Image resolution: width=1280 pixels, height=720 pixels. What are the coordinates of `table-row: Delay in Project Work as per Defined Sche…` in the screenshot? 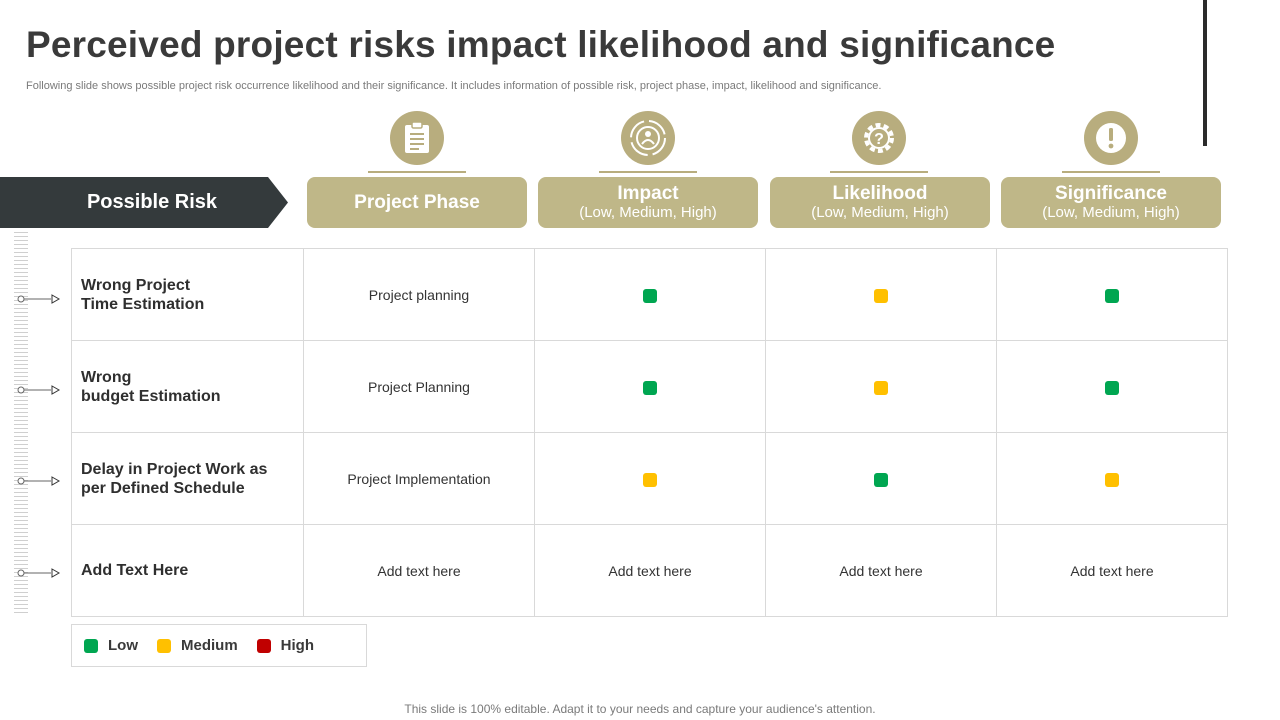 It's located at (649, 478).